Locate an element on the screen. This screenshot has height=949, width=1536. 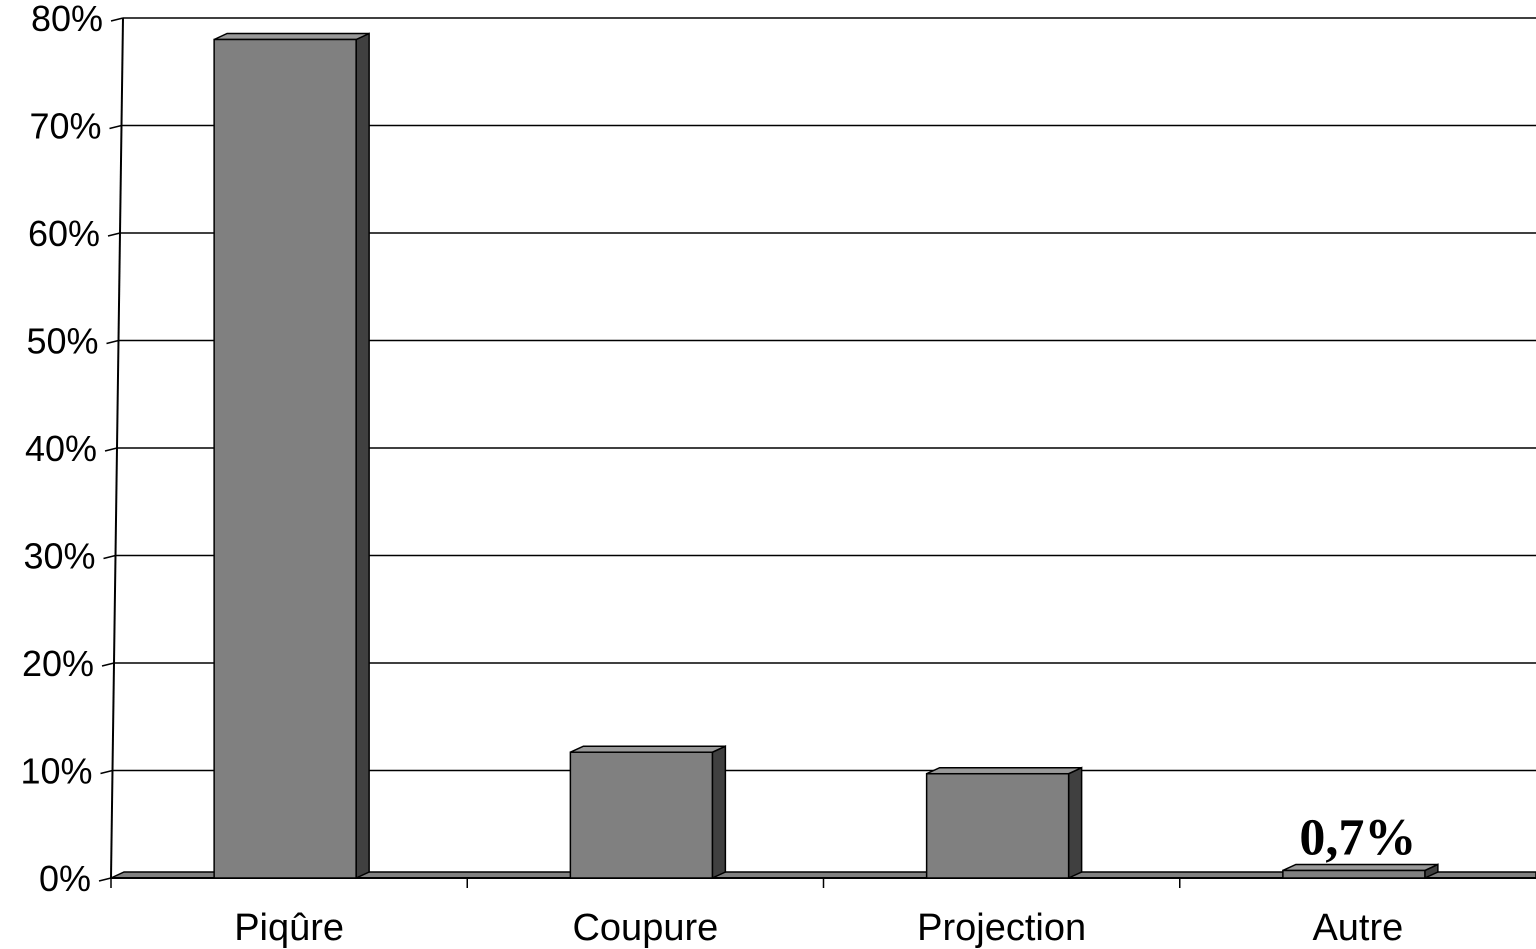
x-category-label: Coupure is located at coordinates (645, 928).